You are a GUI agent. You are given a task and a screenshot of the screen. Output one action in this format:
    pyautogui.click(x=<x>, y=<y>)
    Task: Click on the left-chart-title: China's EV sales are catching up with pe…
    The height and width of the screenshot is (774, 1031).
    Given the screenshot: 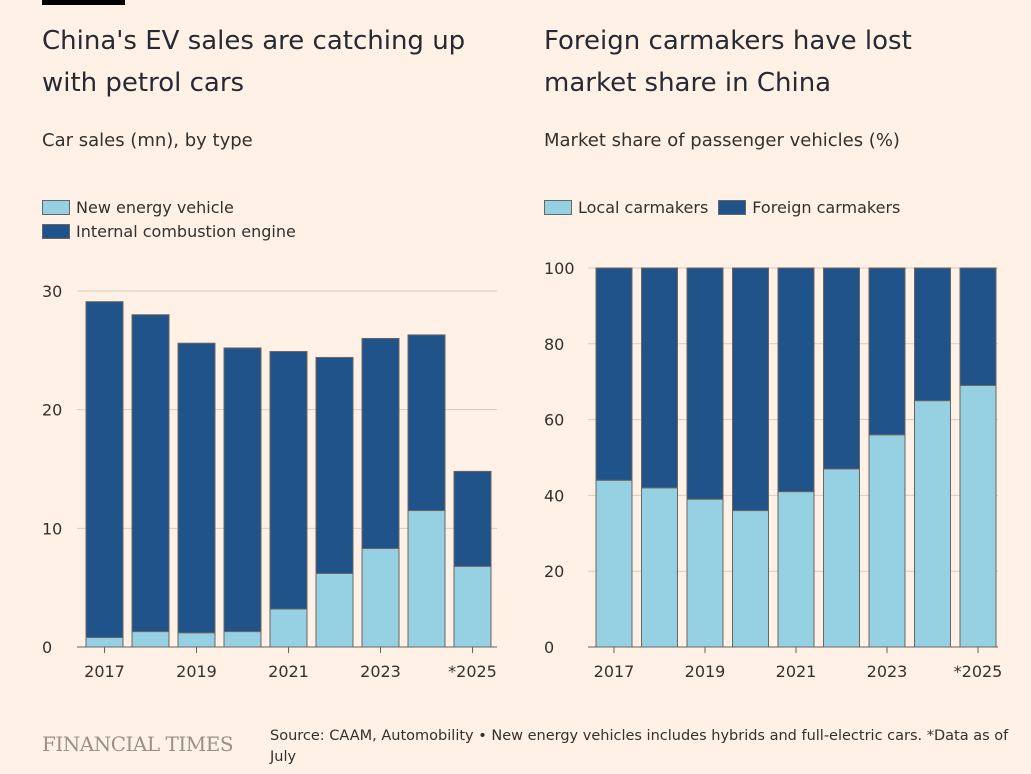 What is the action you would take?
    pyautogui.click(x=254, y=62)
    